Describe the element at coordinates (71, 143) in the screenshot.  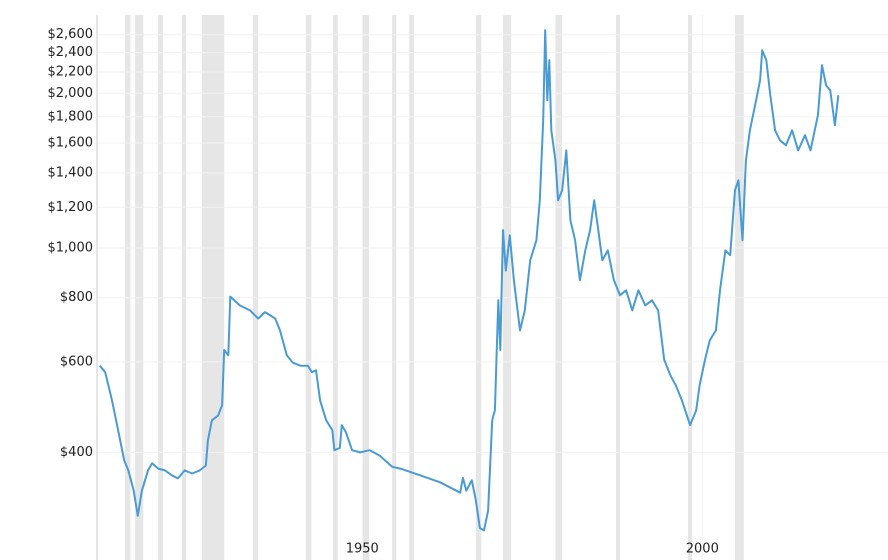
I see `y-tick-label: $1,600` at that location.